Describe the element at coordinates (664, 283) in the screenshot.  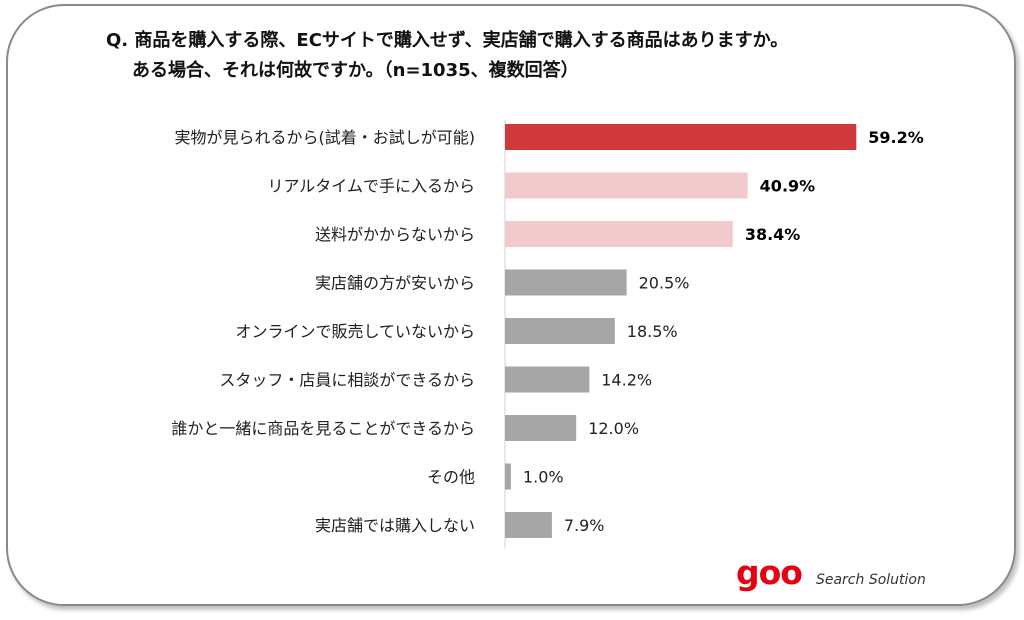
I see `value-label: 20.5%` at that location.